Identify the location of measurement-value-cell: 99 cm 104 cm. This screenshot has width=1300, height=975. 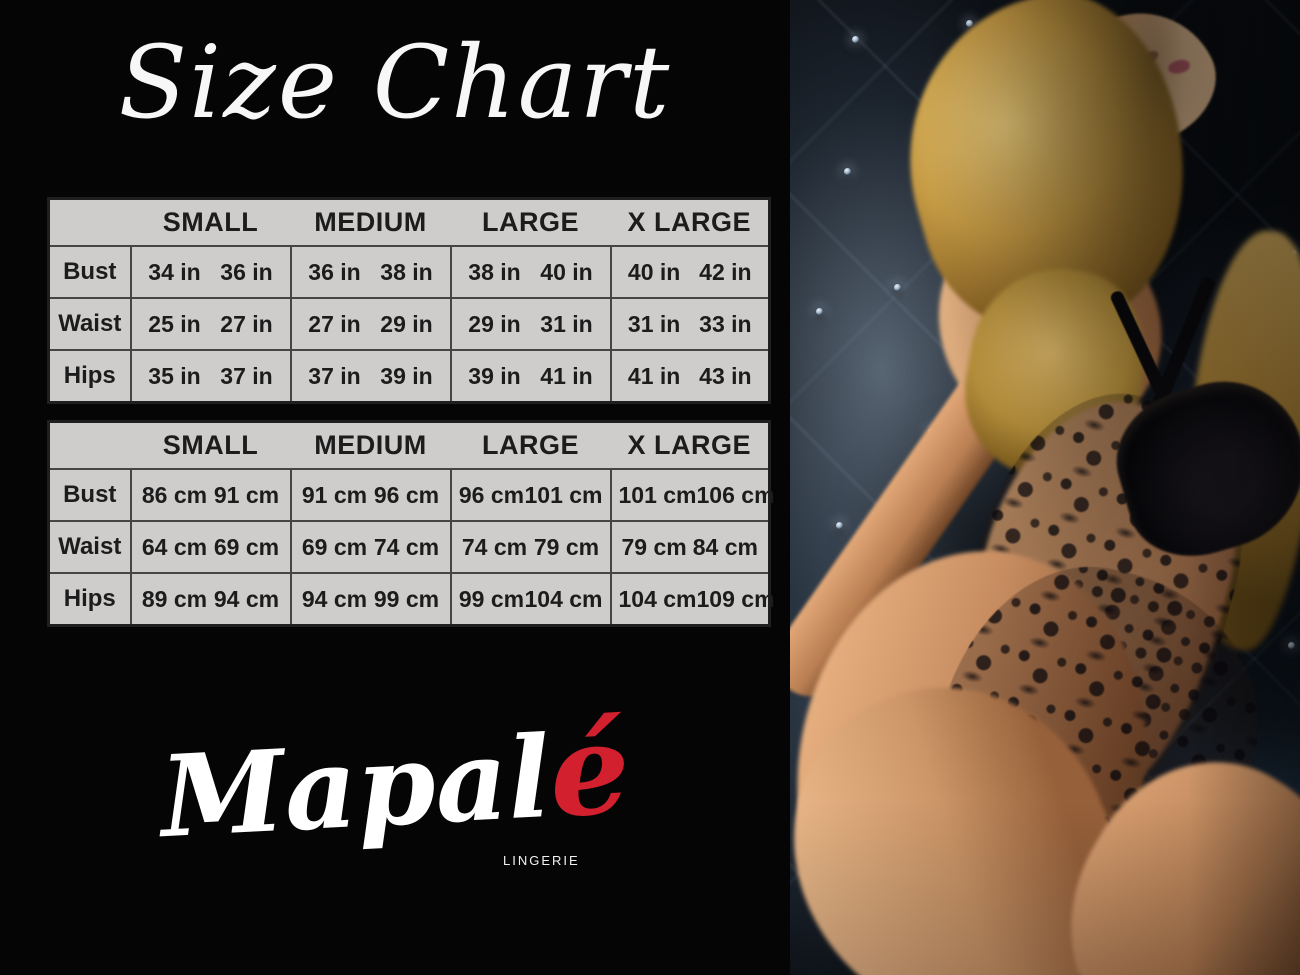
(530, 599).